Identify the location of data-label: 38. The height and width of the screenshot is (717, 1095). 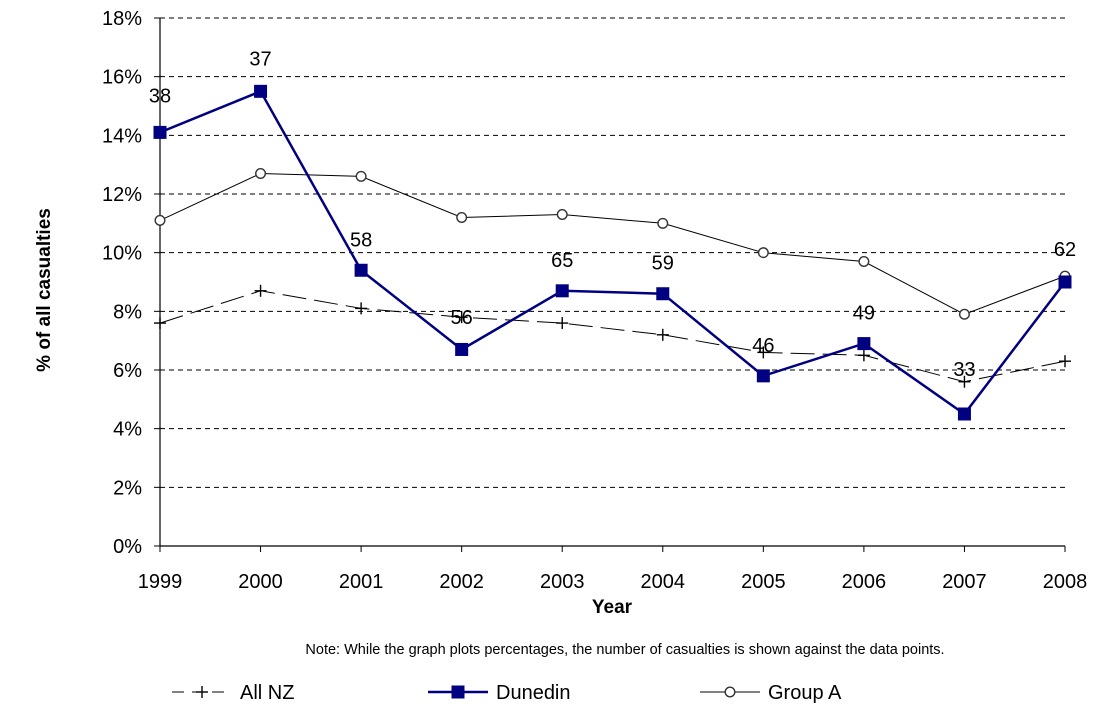
(160, 96).